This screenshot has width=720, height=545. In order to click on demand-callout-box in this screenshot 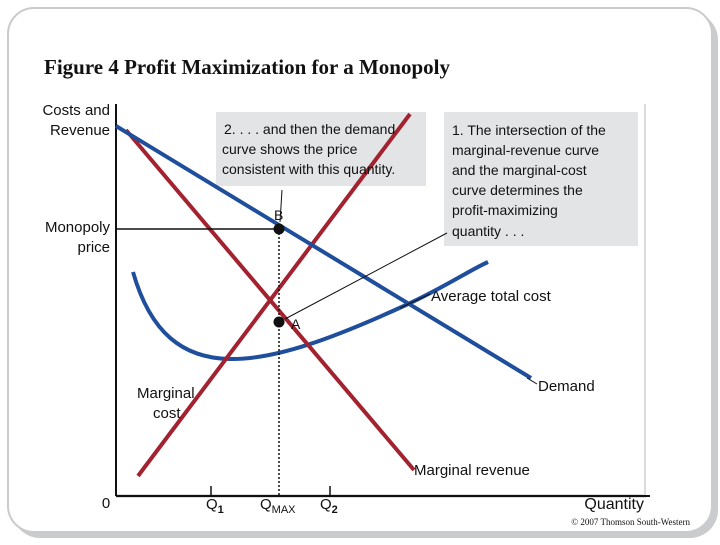, I will do `click(321, 149)`.